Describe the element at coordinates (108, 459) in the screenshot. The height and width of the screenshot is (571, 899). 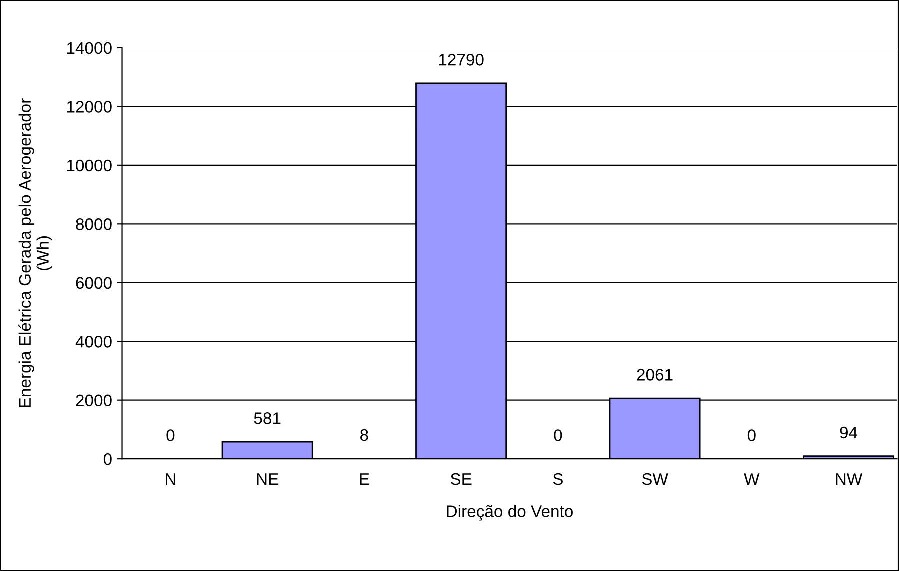
I see `y-tick-label: 0` at that location.